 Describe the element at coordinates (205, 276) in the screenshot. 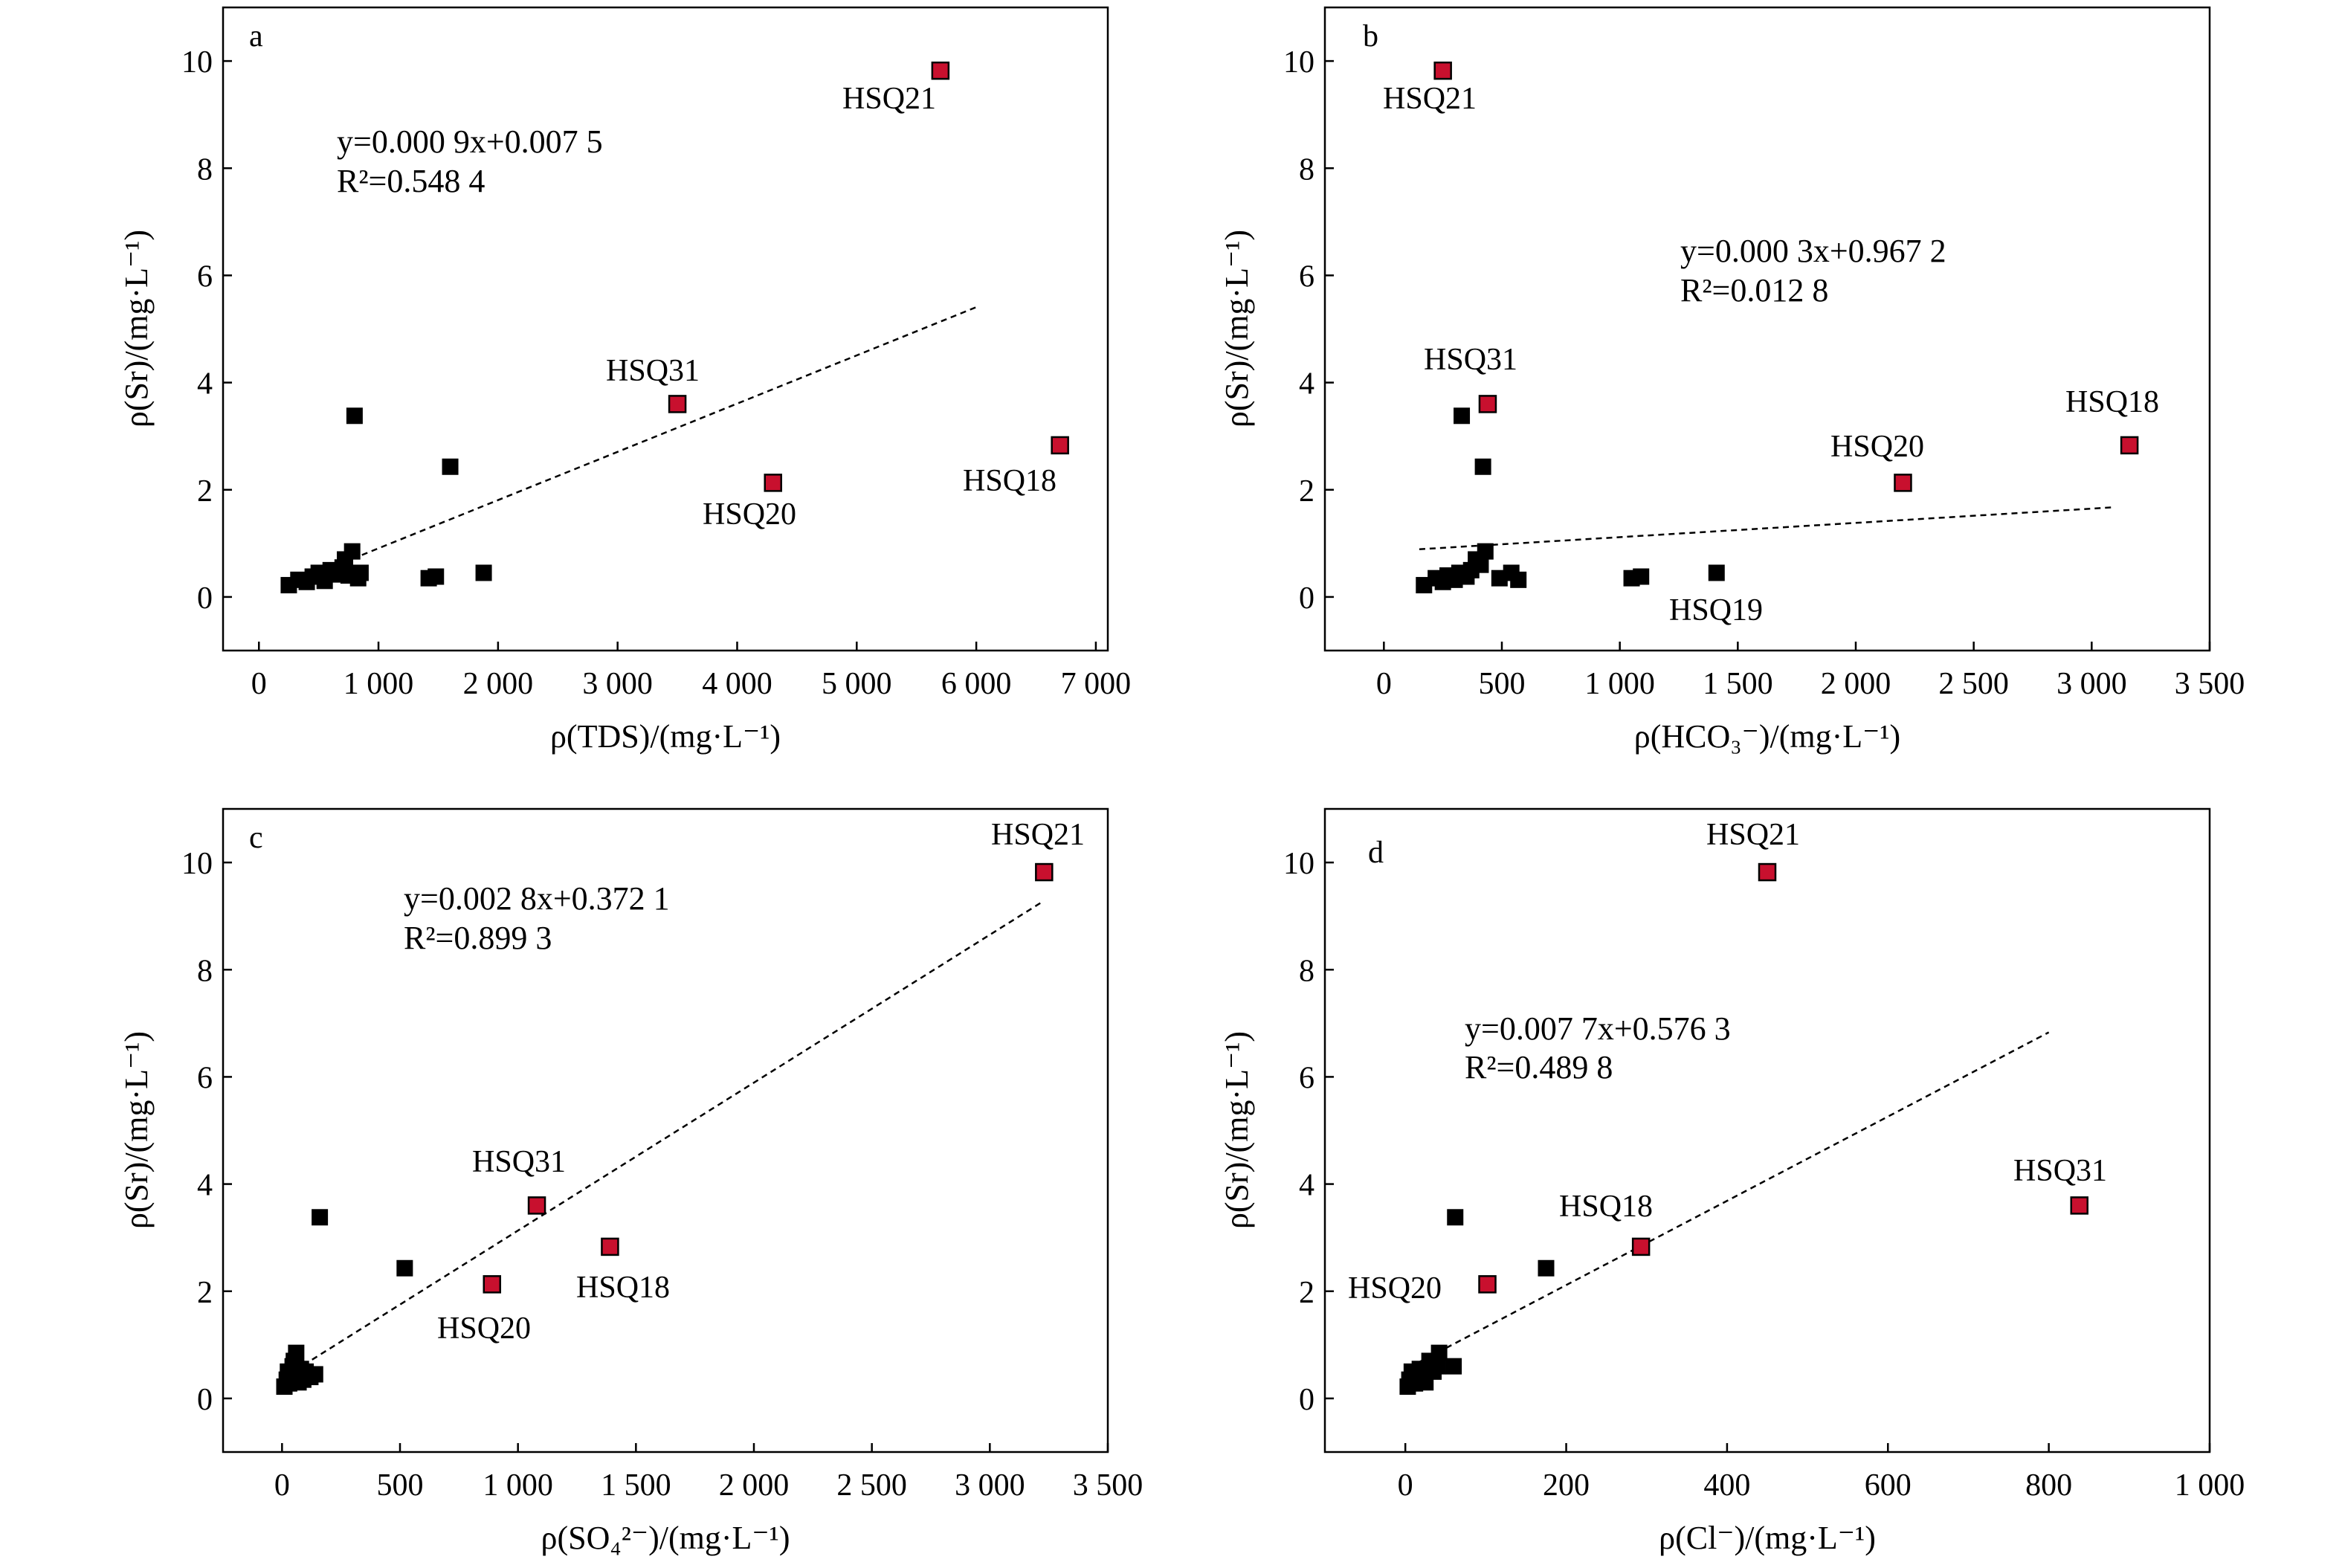

I see `y-tick-label: 6` at that location.